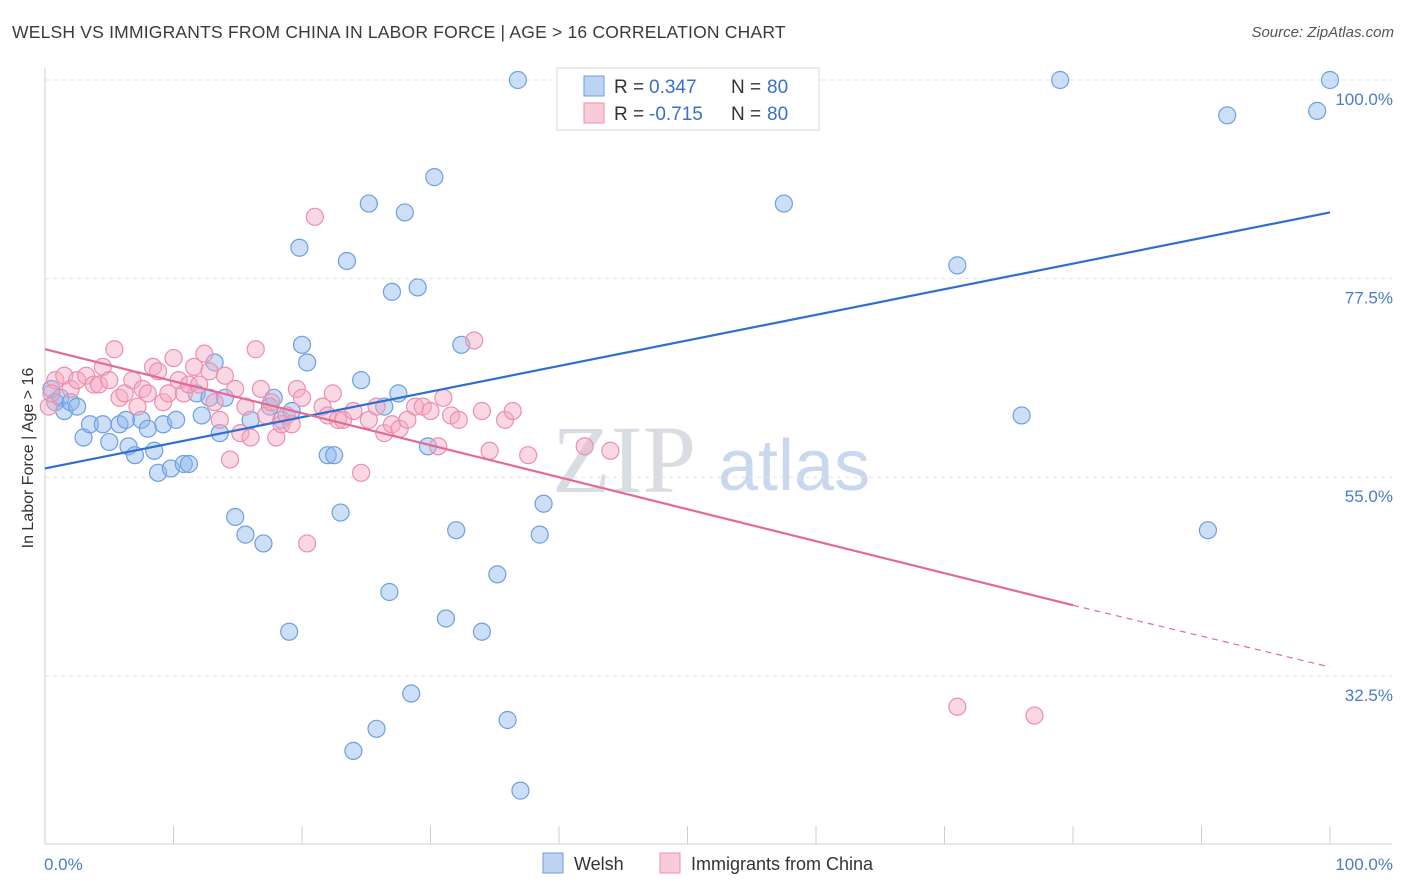  Describe the element at coordinates (1322, 32) in the screenshot. I see `chart-source: Source: ZipAtlas.com` at that location.